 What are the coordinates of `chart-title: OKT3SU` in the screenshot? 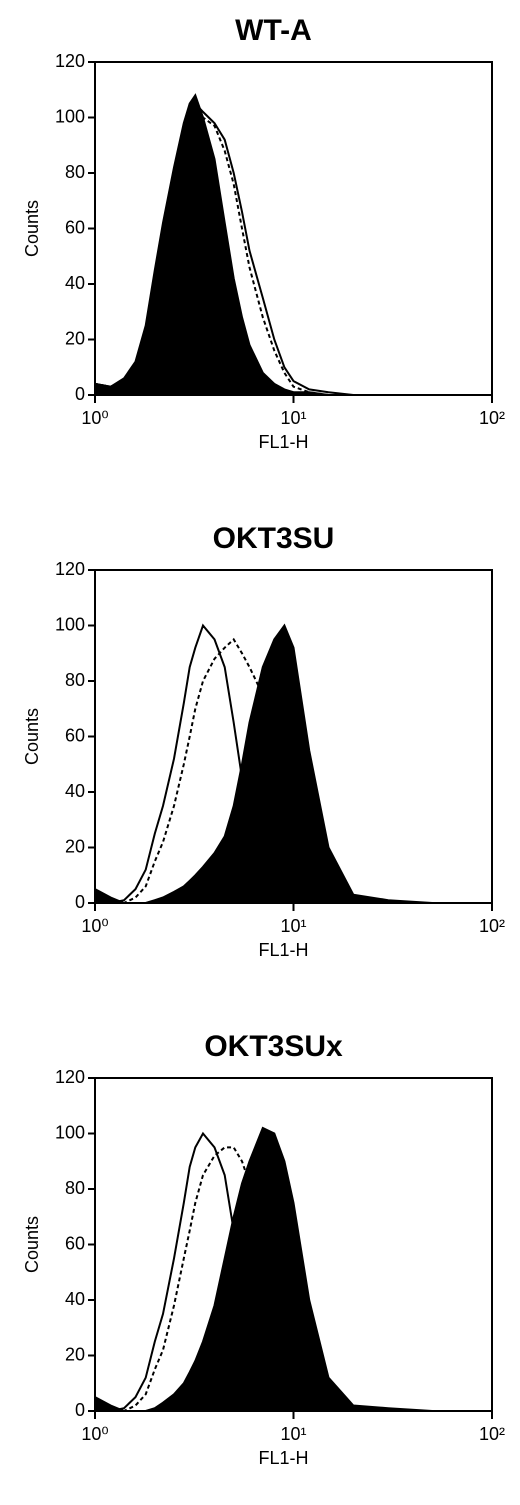 It's located at (274, 538).